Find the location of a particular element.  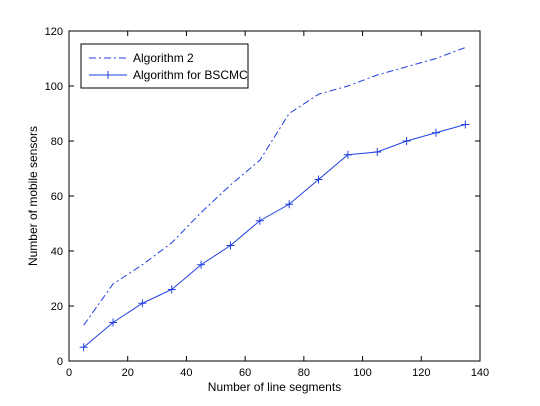

x-axis-title: Number of line segments is located at coordinates (274, 387).